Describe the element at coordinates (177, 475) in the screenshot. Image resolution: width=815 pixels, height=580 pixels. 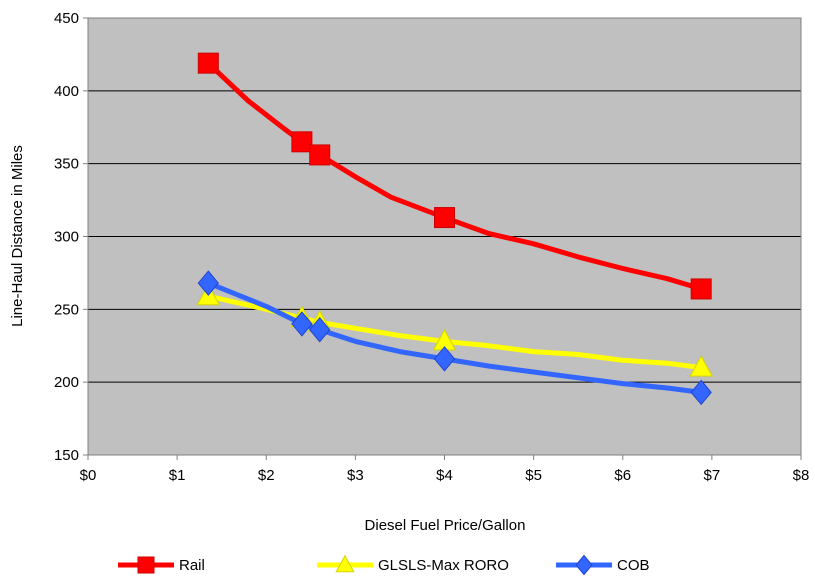
I see `x-tick-label: $1` at that location.